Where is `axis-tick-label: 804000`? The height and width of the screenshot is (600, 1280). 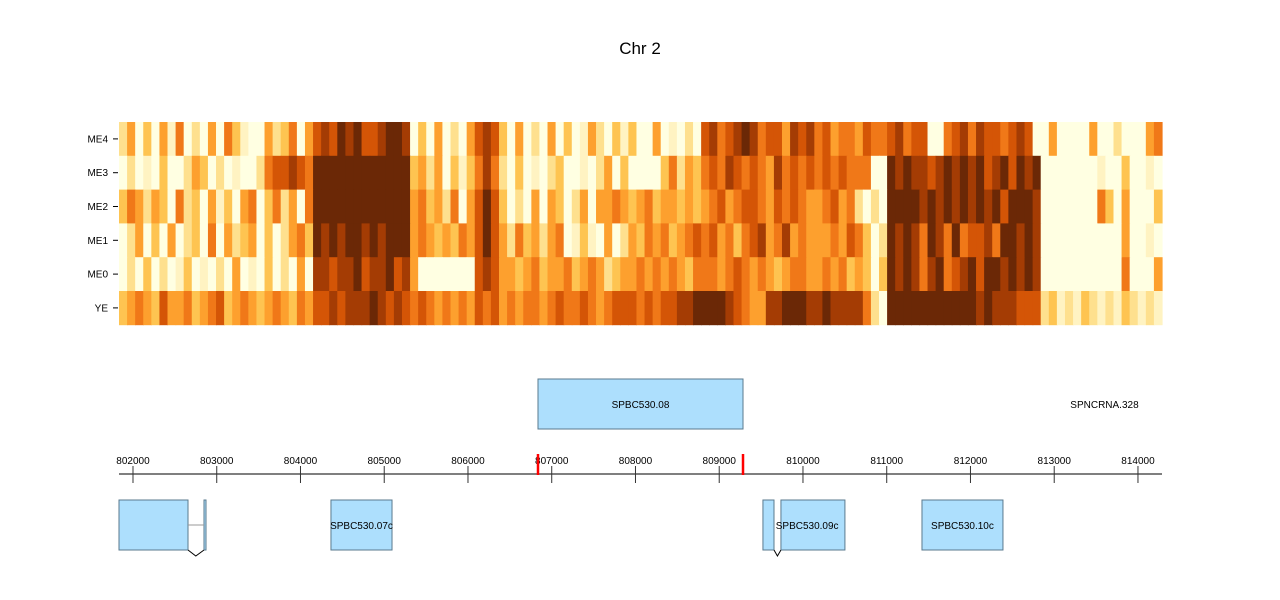
axis-tick-label: 804000 is located at coordinates (301, 461).